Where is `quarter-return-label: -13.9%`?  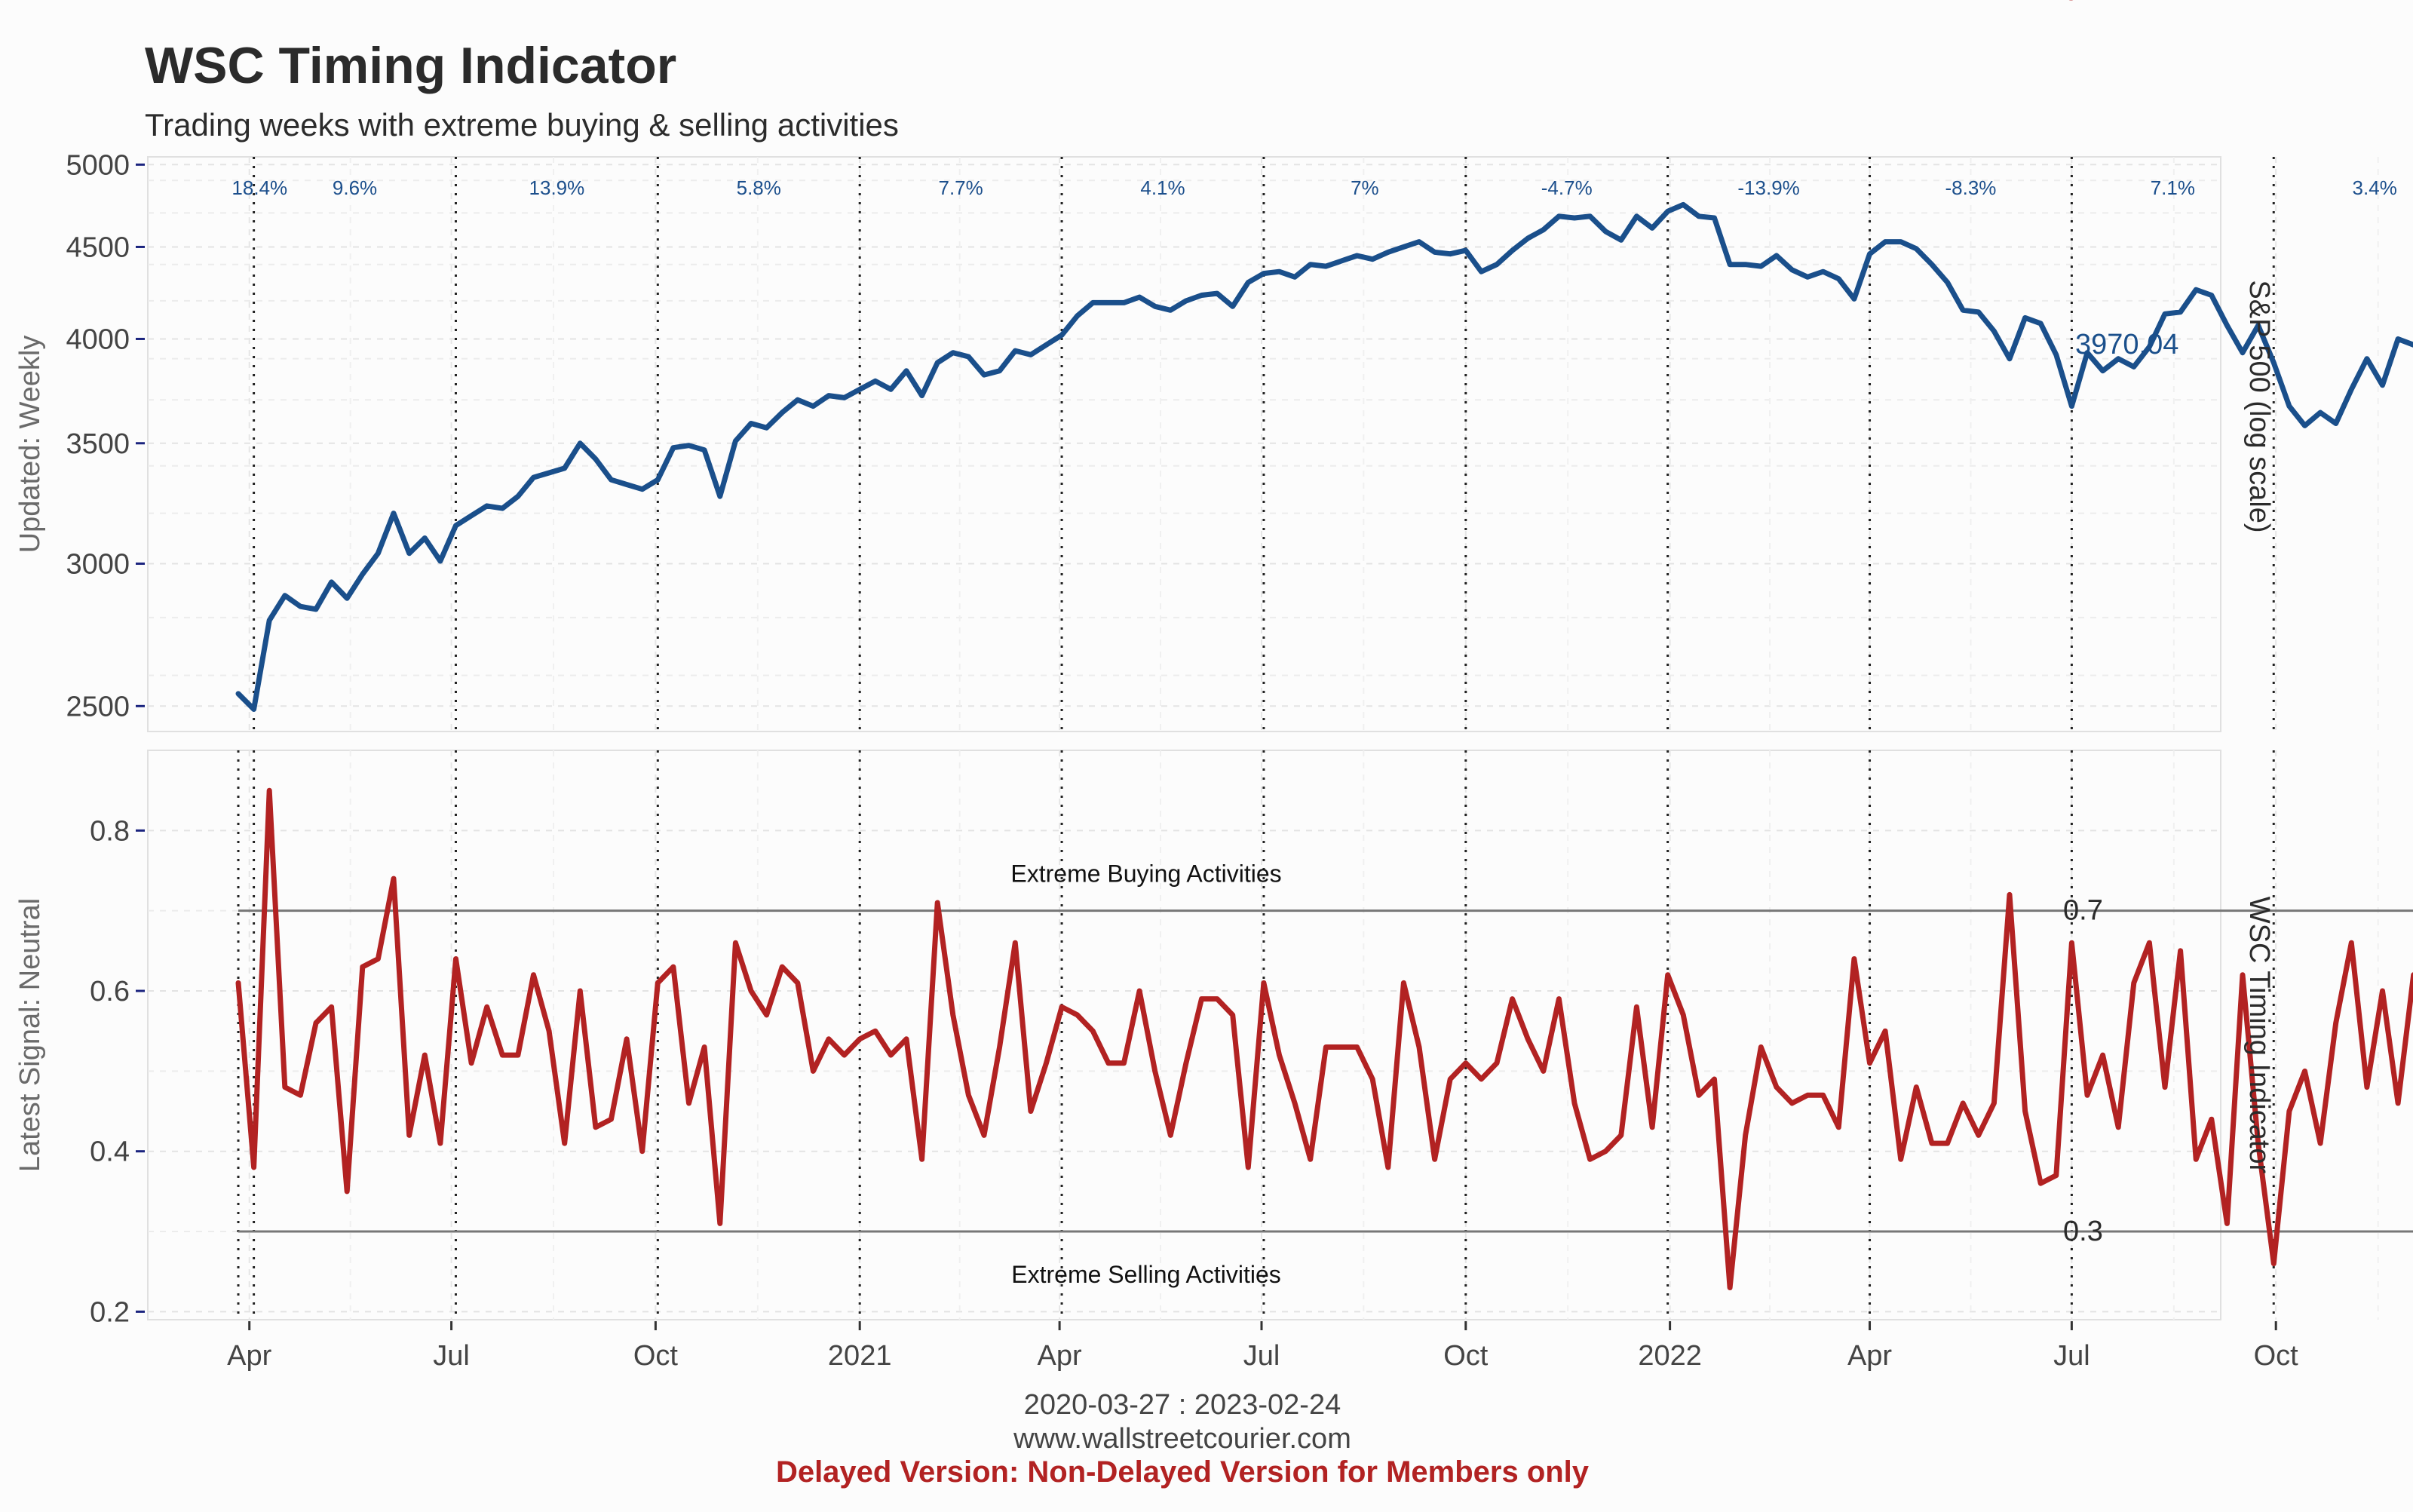
quarter-return-label: -13.9% is located at coordinates (1768, 187).